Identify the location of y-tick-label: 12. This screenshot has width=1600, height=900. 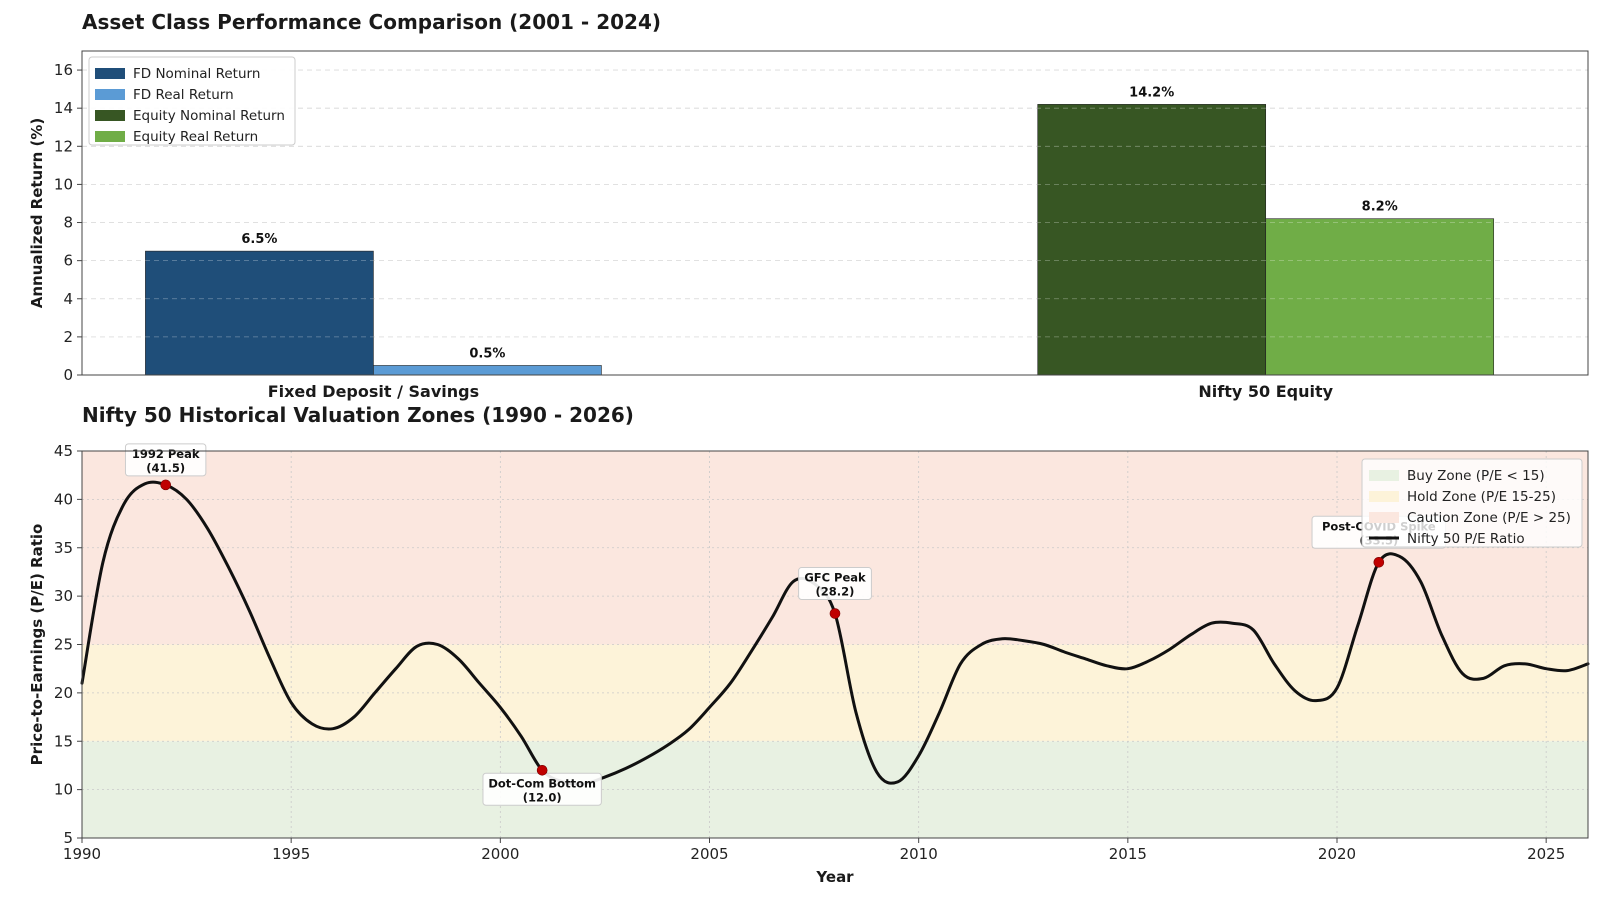
(63, 146).